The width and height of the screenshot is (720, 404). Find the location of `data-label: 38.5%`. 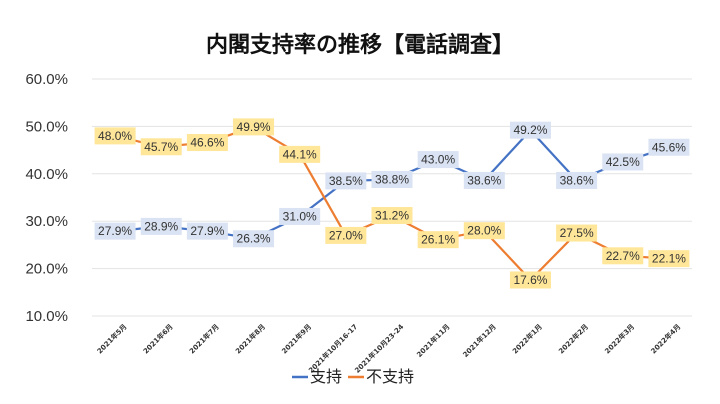

data-label: 38.5% is located at coordinates (346, 181).